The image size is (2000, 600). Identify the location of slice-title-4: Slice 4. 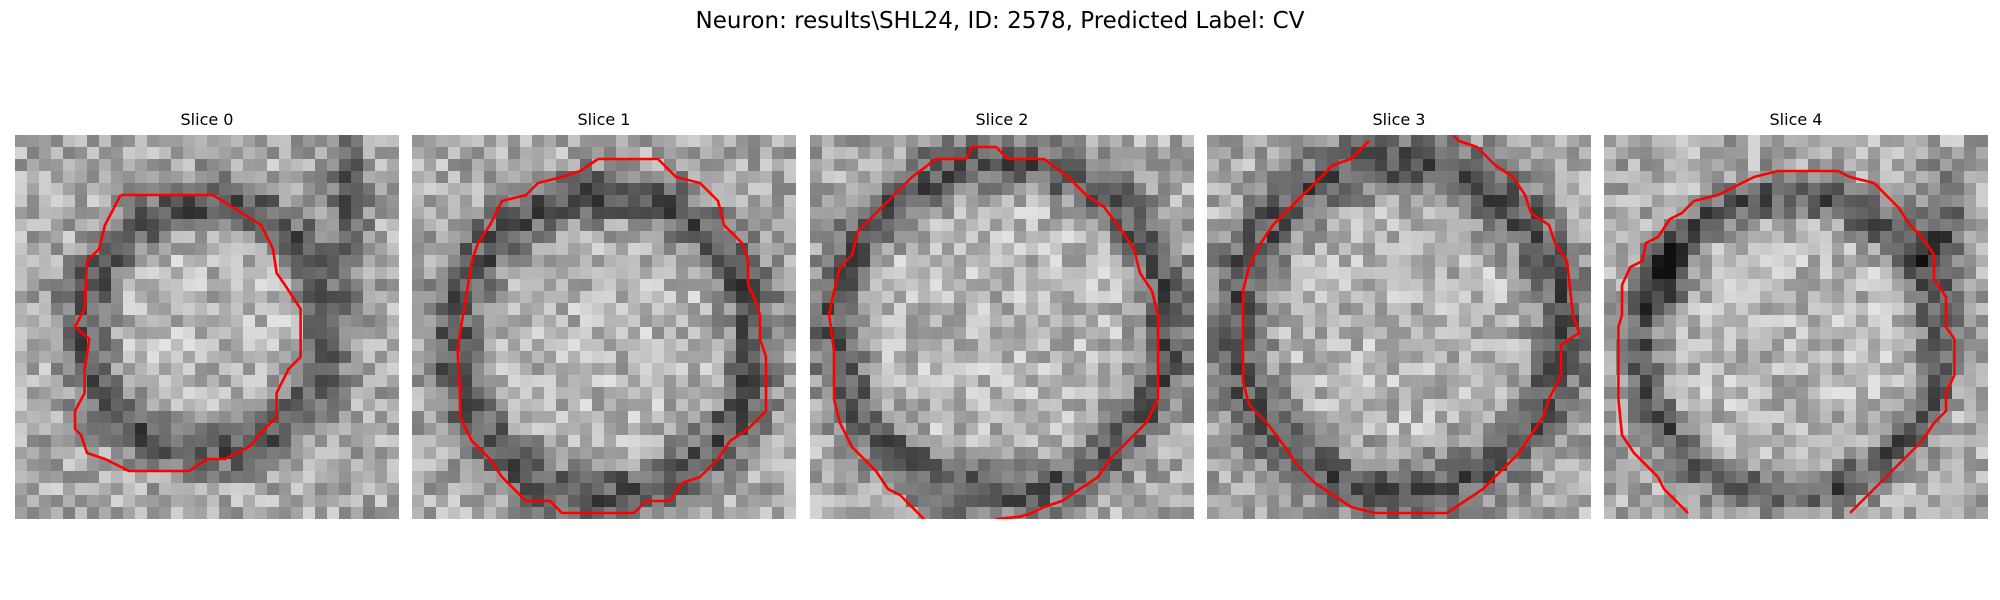
(1796, 119).